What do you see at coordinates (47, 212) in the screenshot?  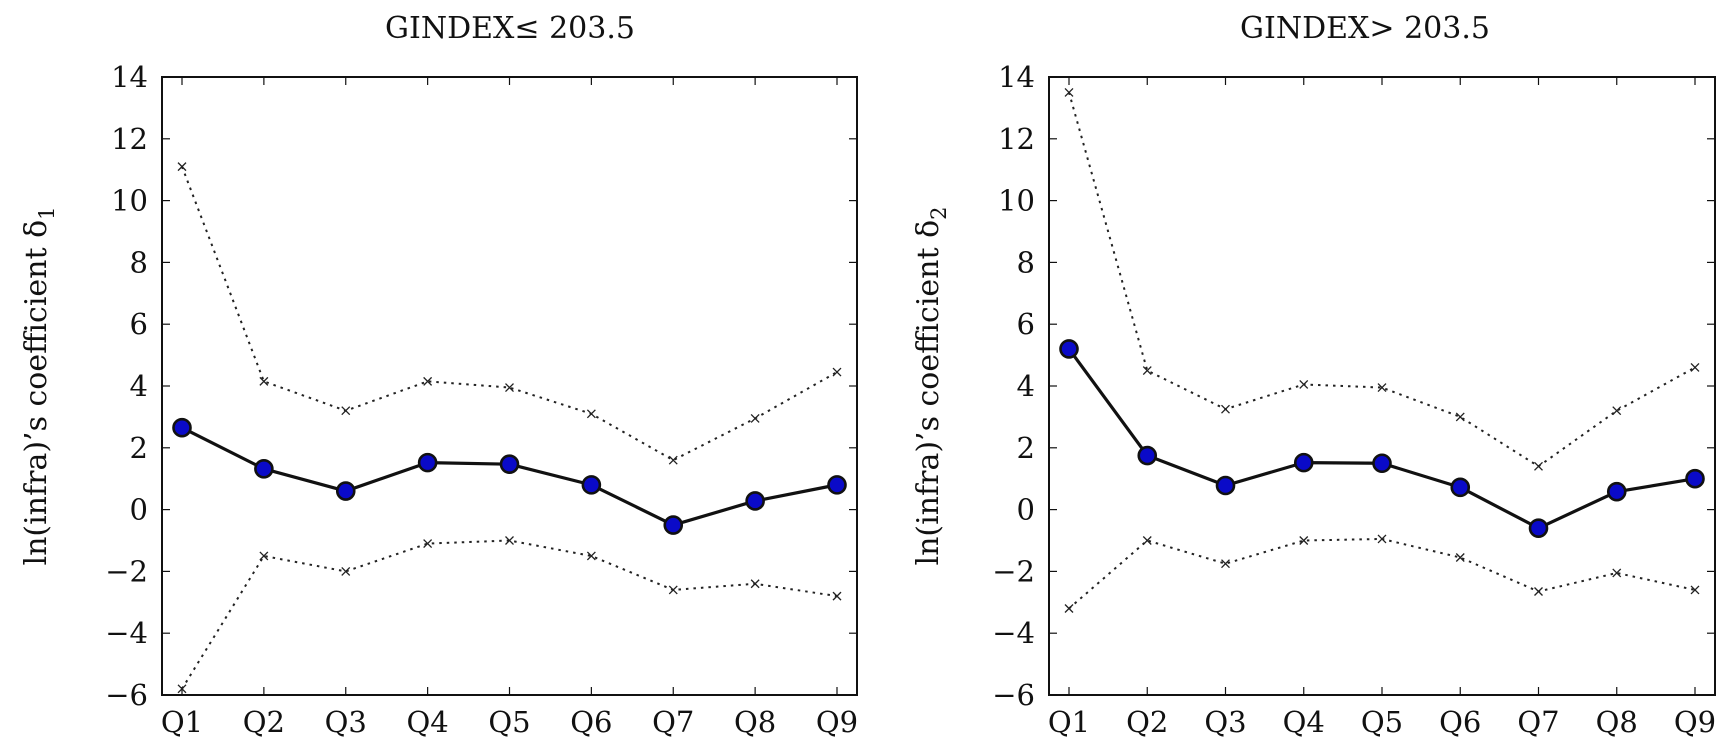 I see `y-axis-label-subscript: 1` at bounding box center [47, 212].